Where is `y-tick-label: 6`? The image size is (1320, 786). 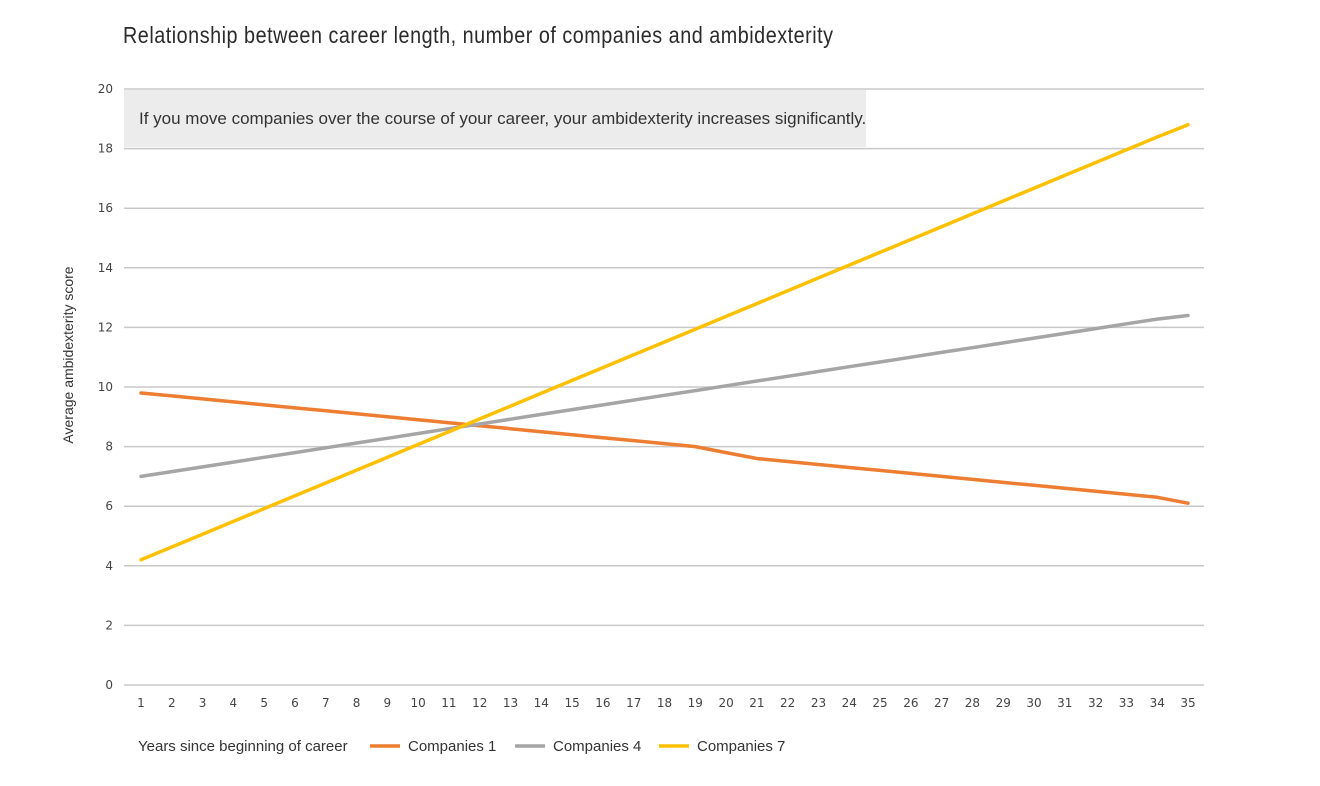
y-tick-label: 6 is located at coordinates (109, 506).